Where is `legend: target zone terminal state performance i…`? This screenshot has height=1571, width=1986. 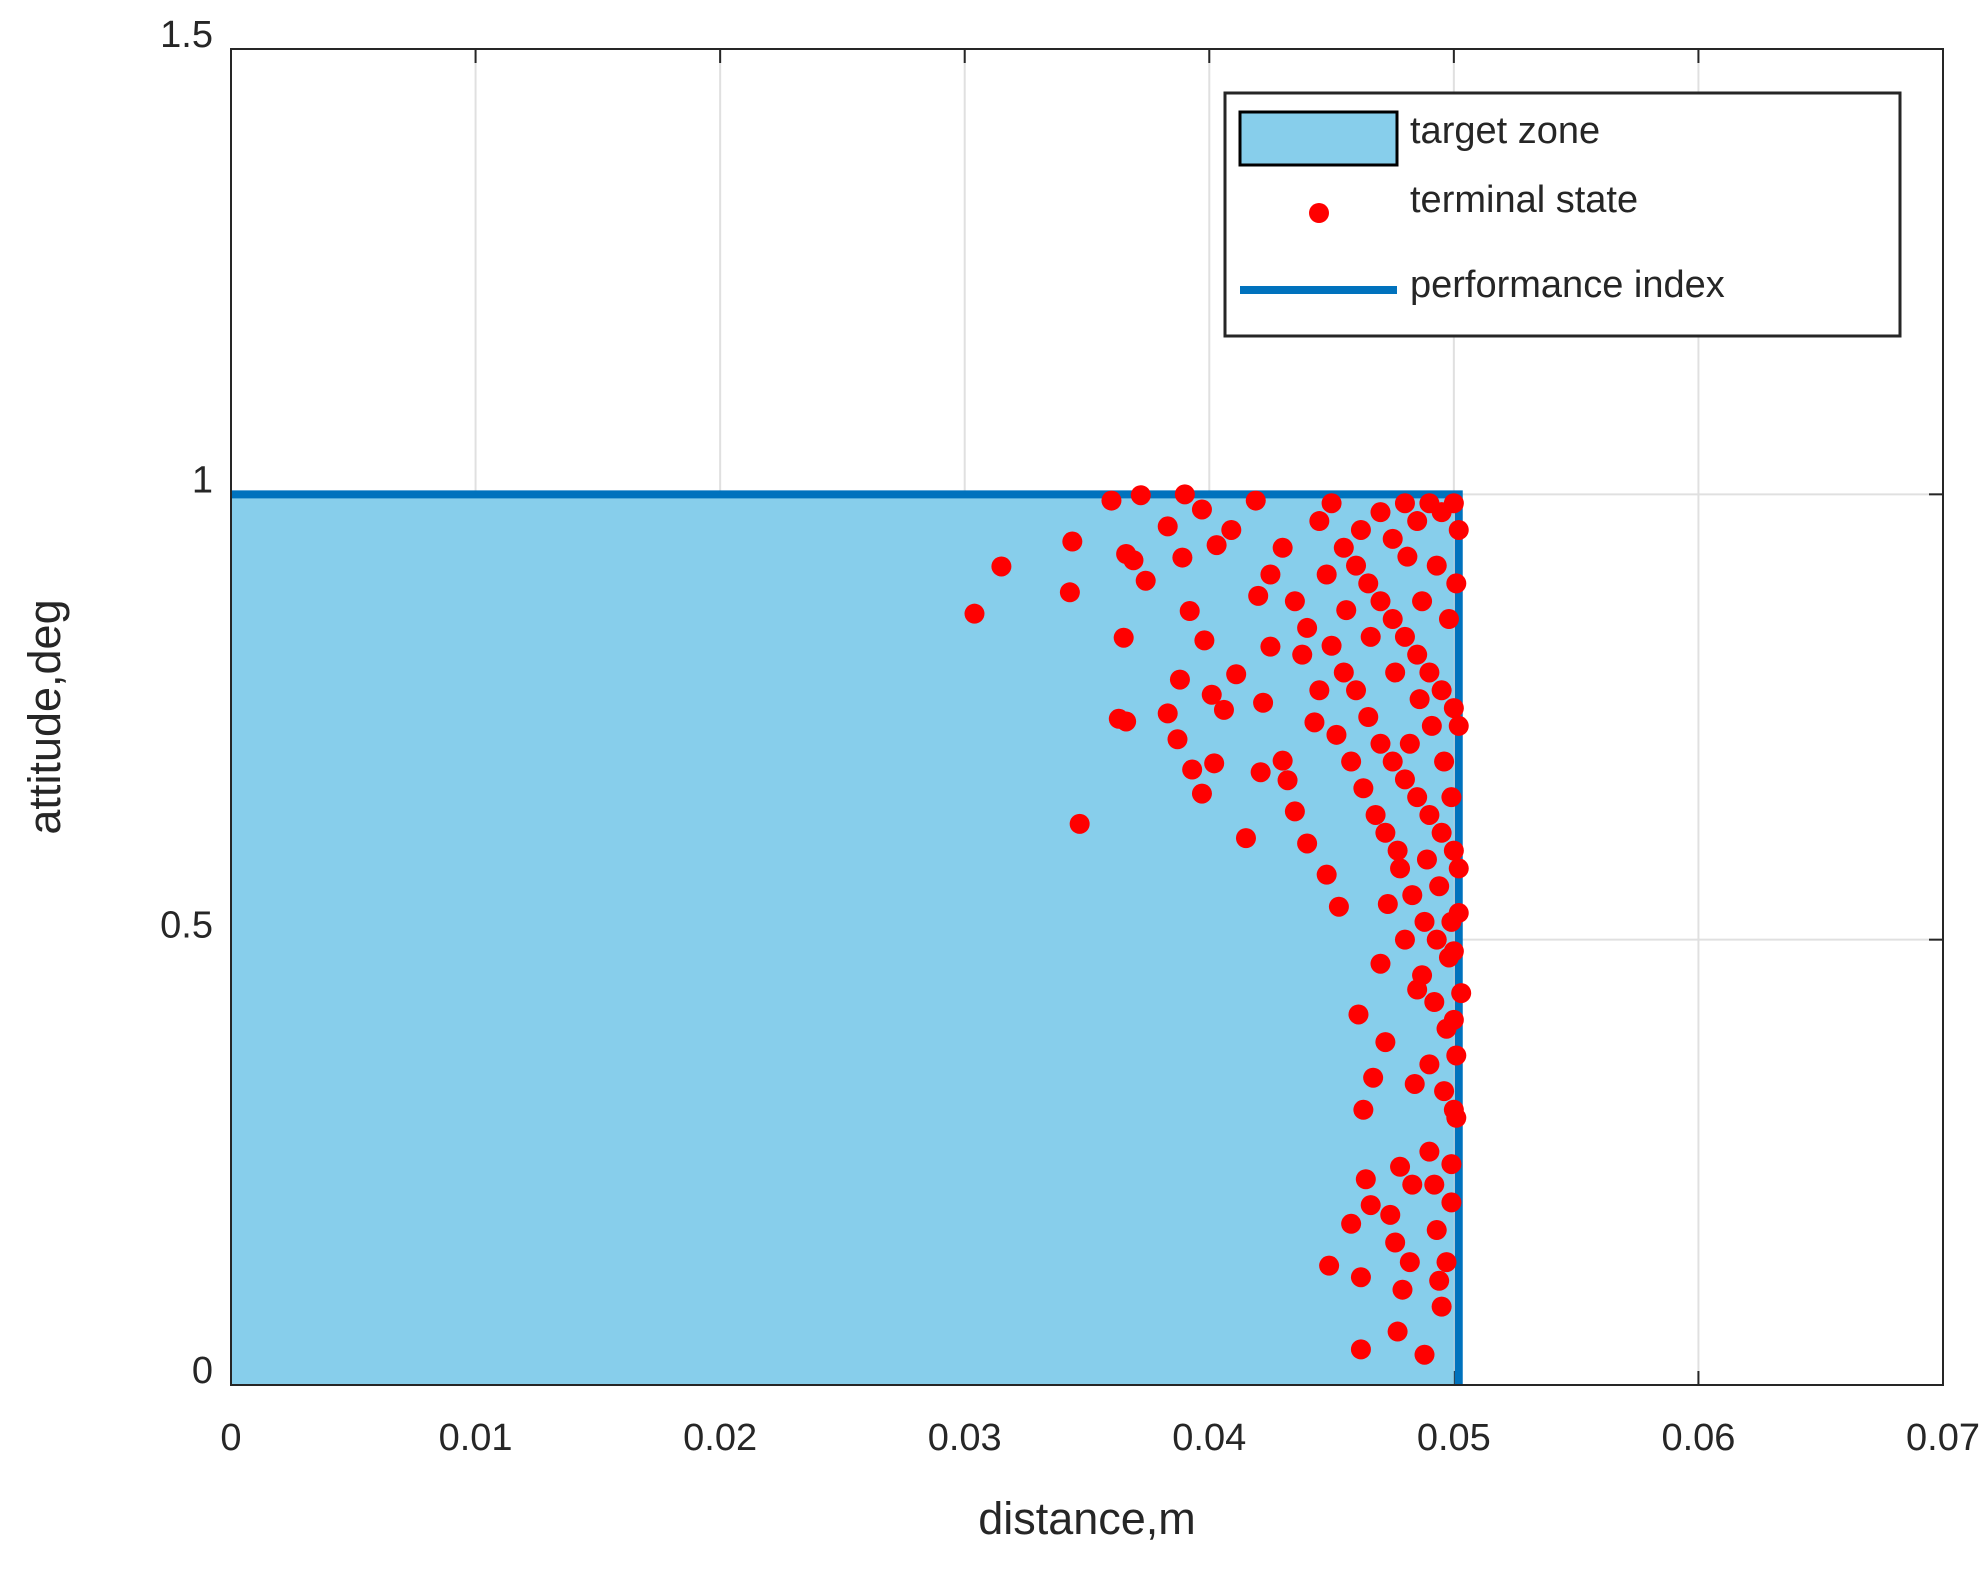
legend: target zone terminal state performance i… is located at coordinates (1562, 214).